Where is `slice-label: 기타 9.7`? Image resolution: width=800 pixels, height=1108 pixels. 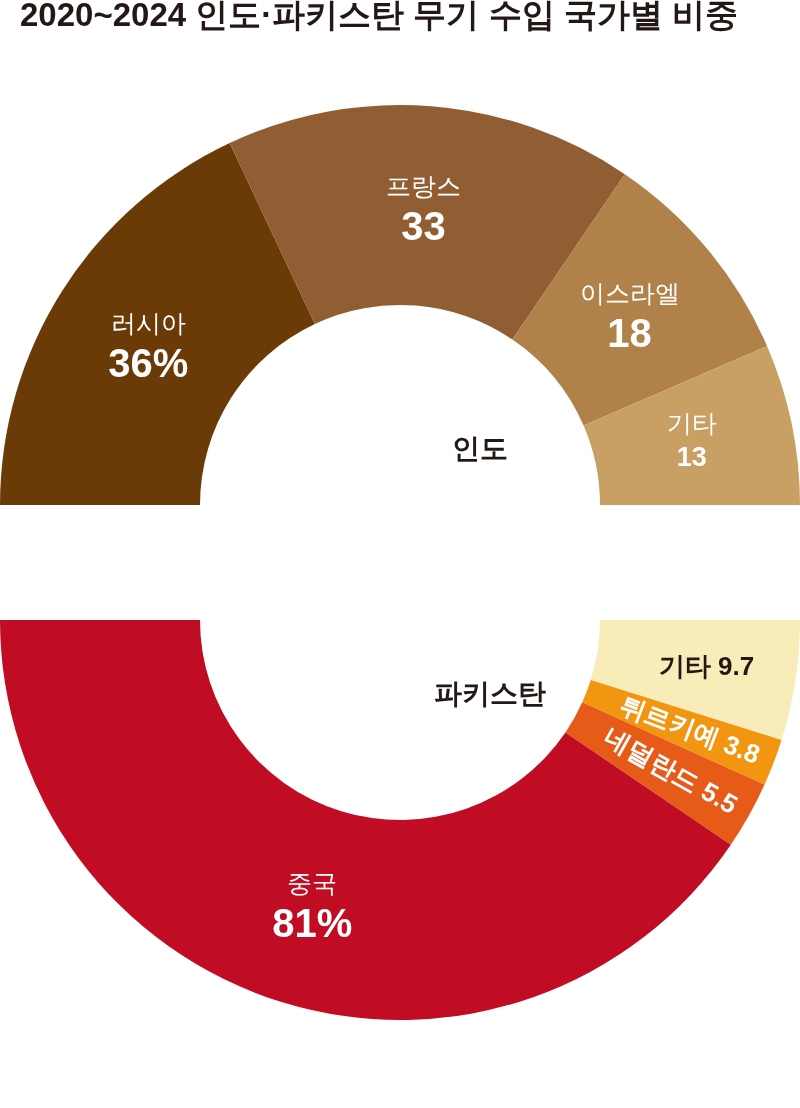 slice-label: 기타 9.7 is located at coordinates (706, 666).